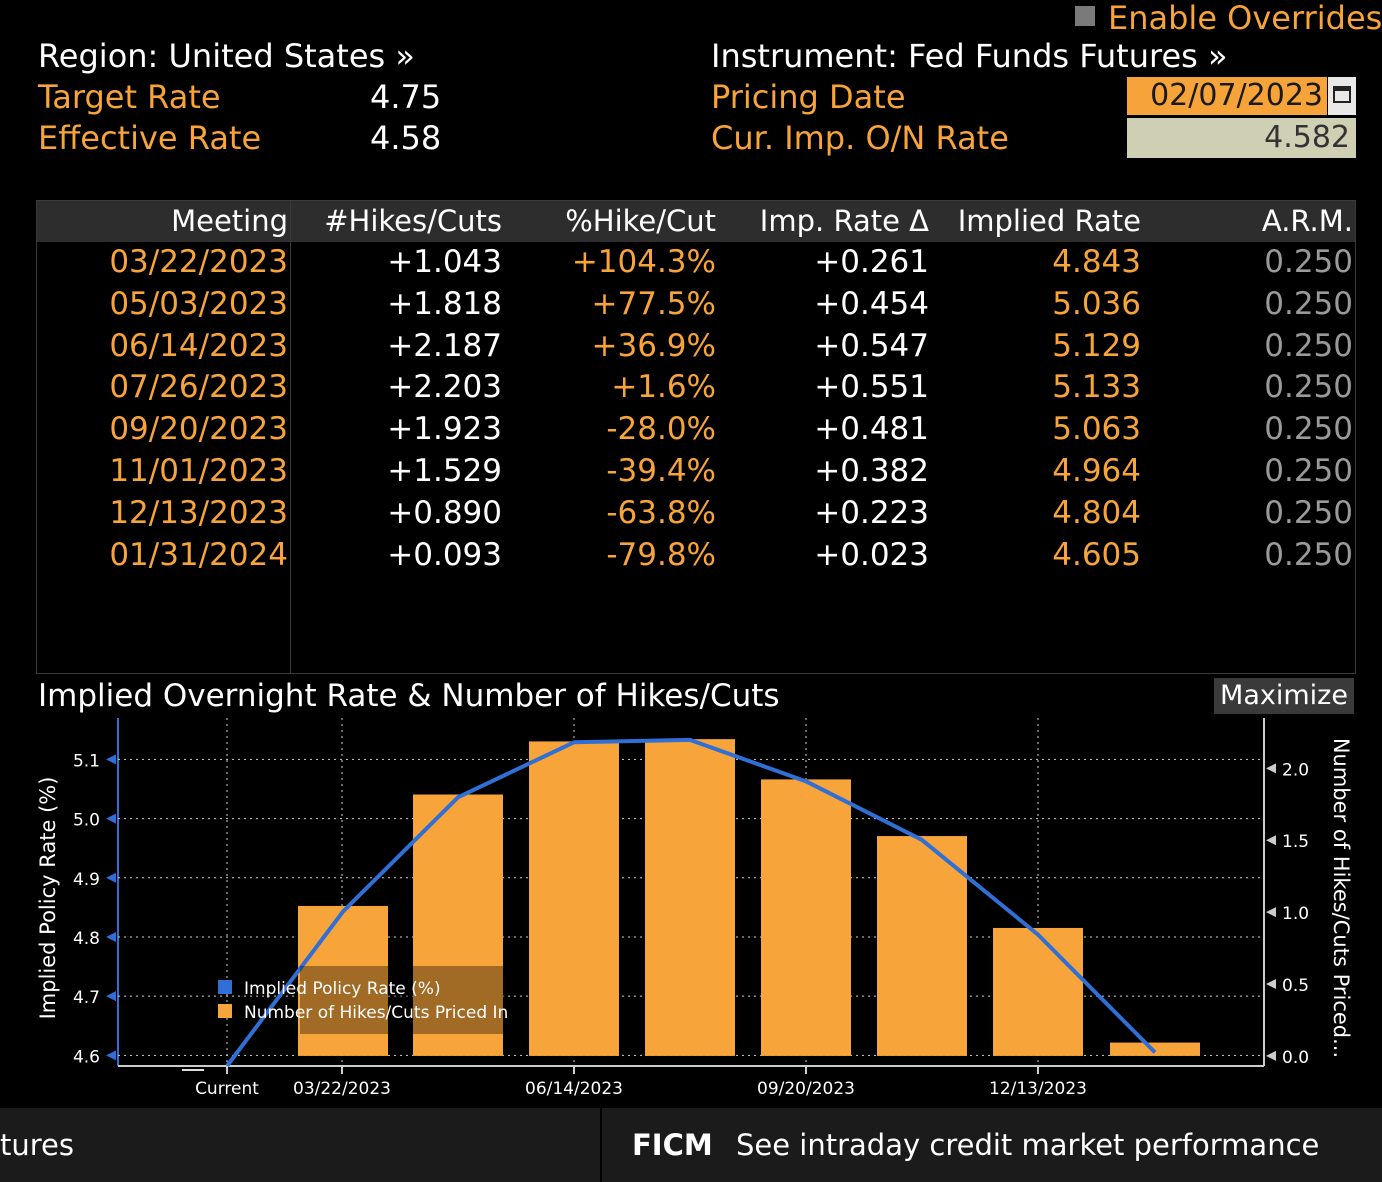 The width and height of the screenshot is (1382, 1182). Describe the element at coordinates (1096, 303) in the screenshot. I see `table-cell-implied-rate: 5.036` at that location.